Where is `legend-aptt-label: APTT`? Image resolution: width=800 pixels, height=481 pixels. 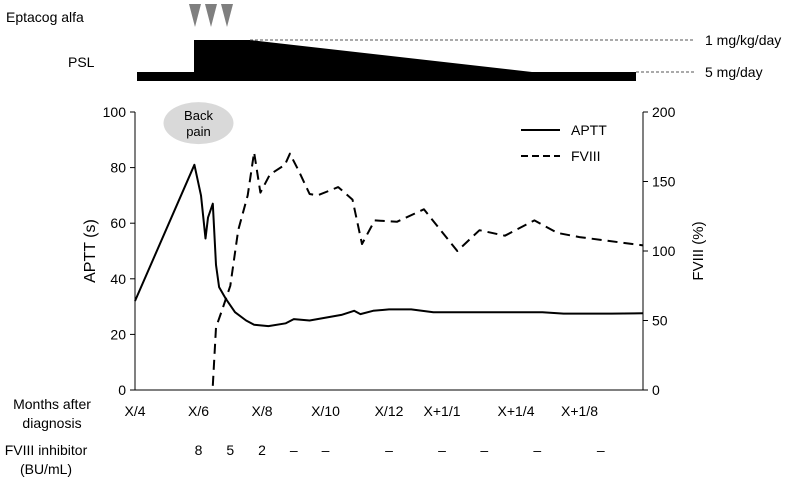 legend-aptt-label: APTT is located at coordinates (589, 130).